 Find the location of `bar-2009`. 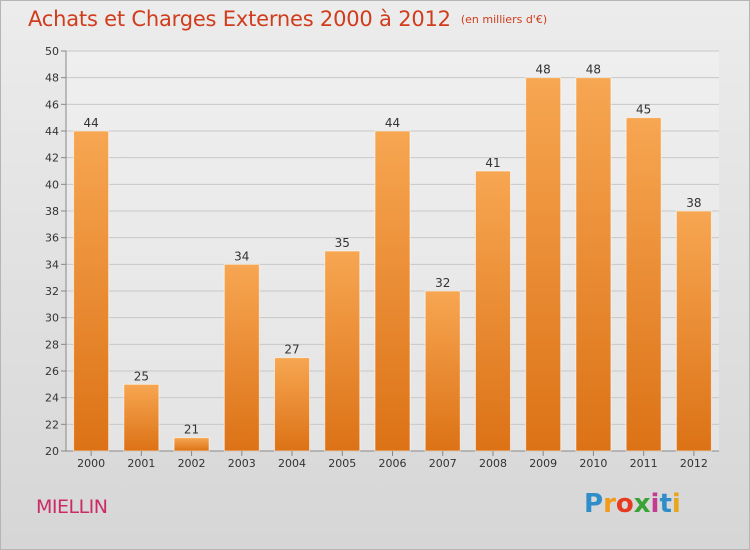

bar-2009 is located at coordinates (543, 264).